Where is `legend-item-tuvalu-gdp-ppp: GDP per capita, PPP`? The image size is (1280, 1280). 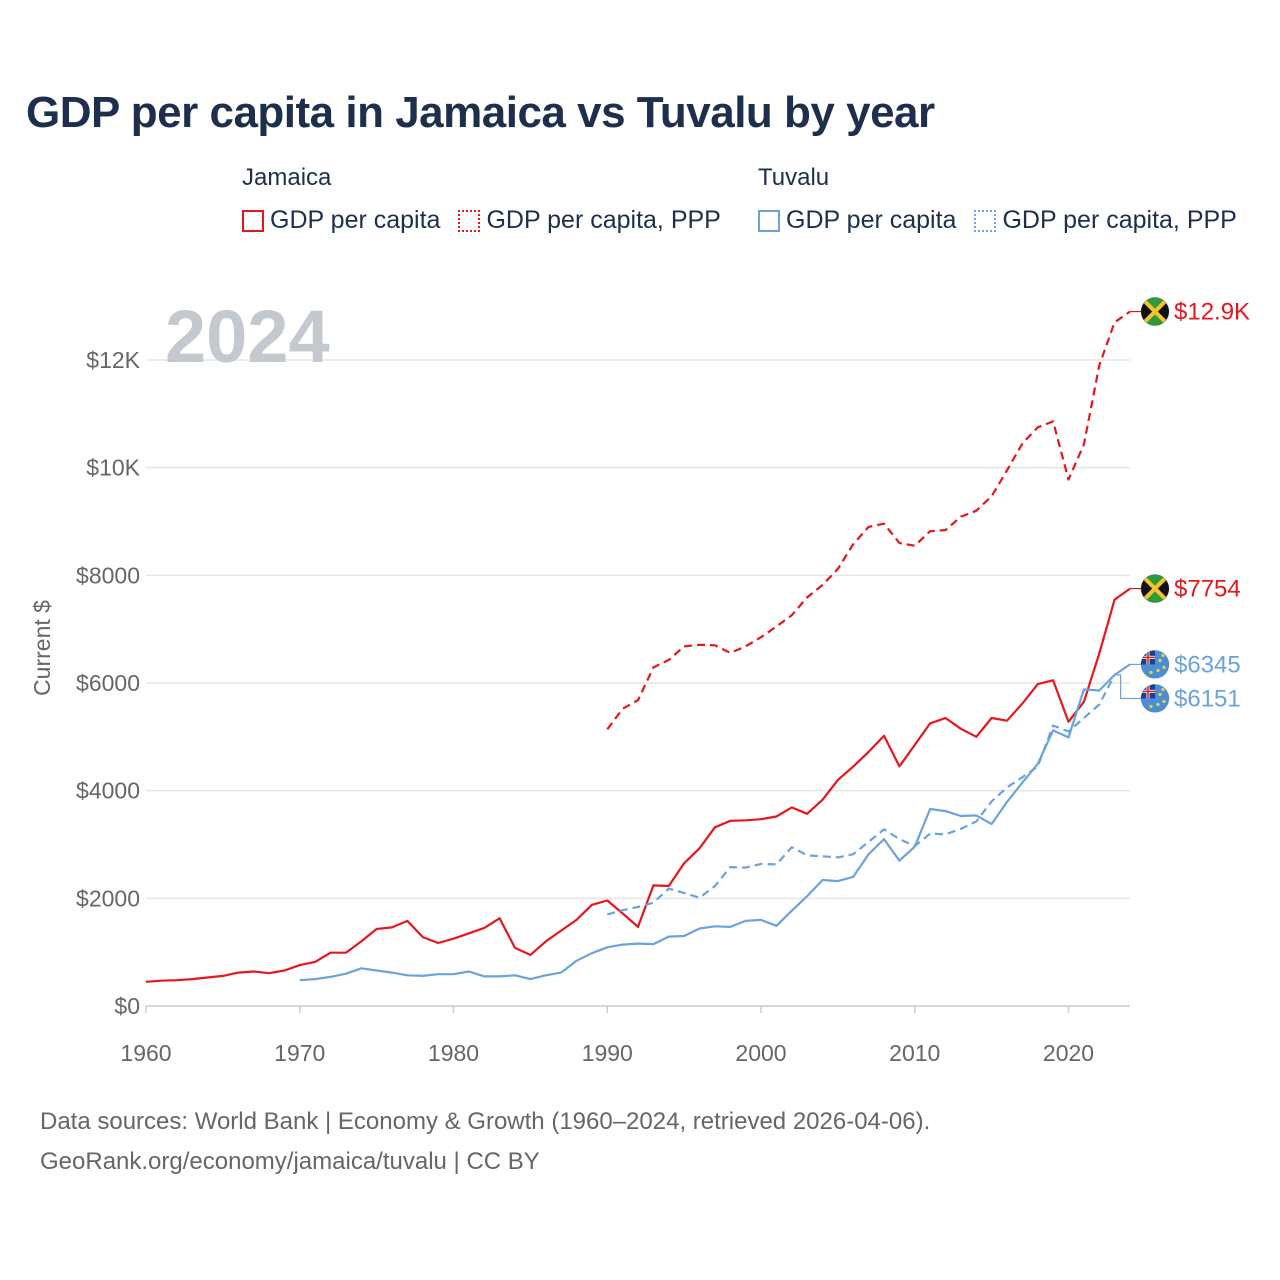
legend-item-tuvalu-gdp-ppp: GDP per capita, PPP is located at coordinates (1105, 220).